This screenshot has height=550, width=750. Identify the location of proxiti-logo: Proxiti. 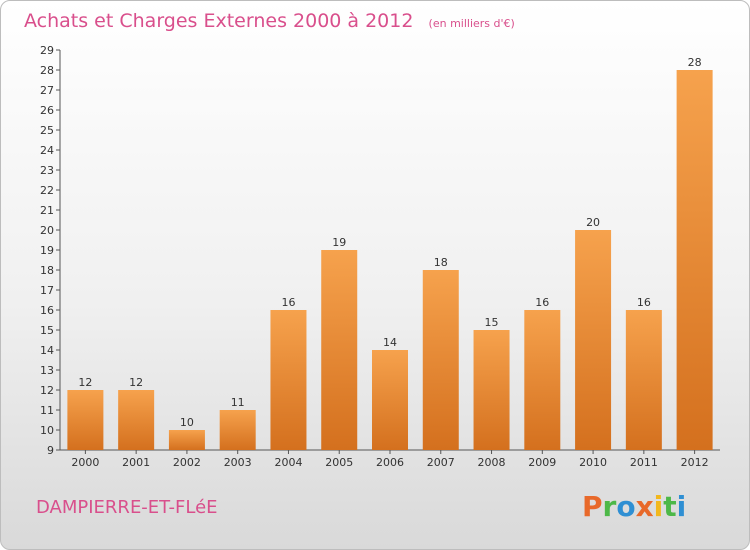
(634, 506).